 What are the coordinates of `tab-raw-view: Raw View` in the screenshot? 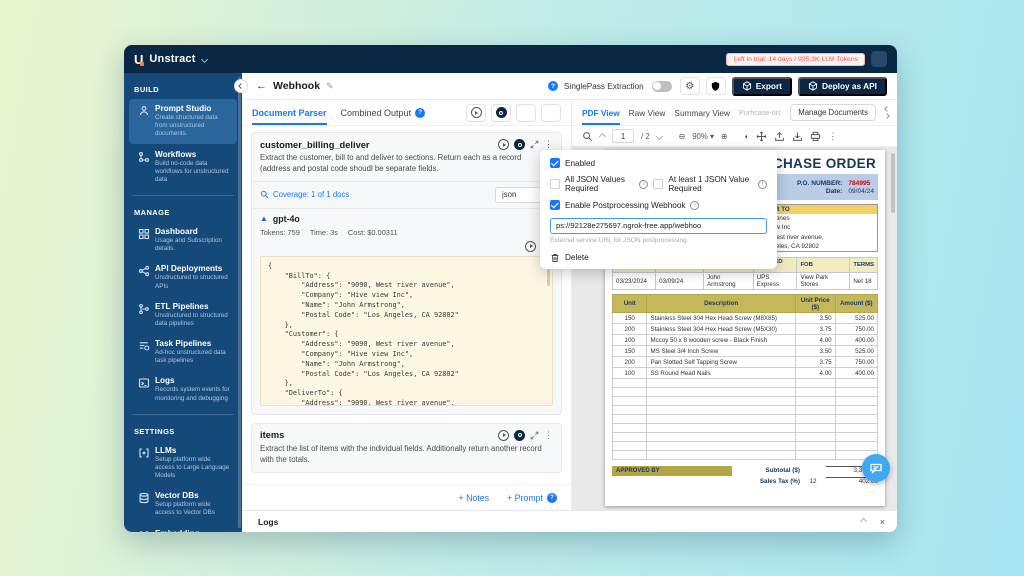 It's located at (647, 112).